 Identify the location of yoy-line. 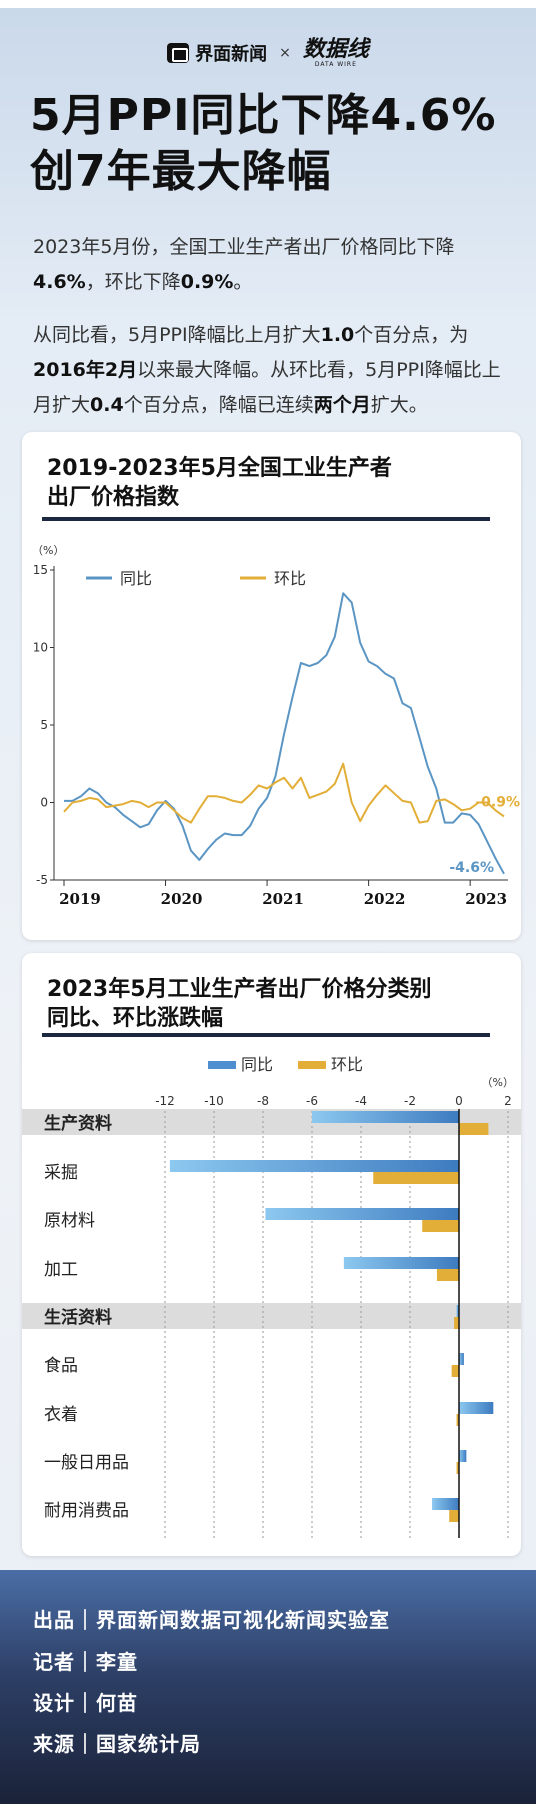
(284, 733).